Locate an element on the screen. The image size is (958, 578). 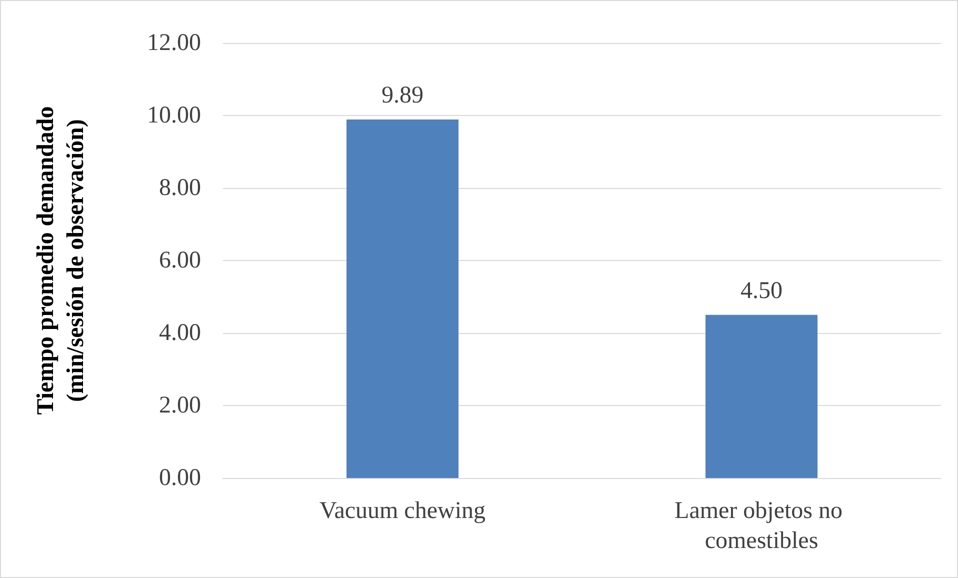
x-tick-label: Vacuum chewing is located at coordinates (403, 511).